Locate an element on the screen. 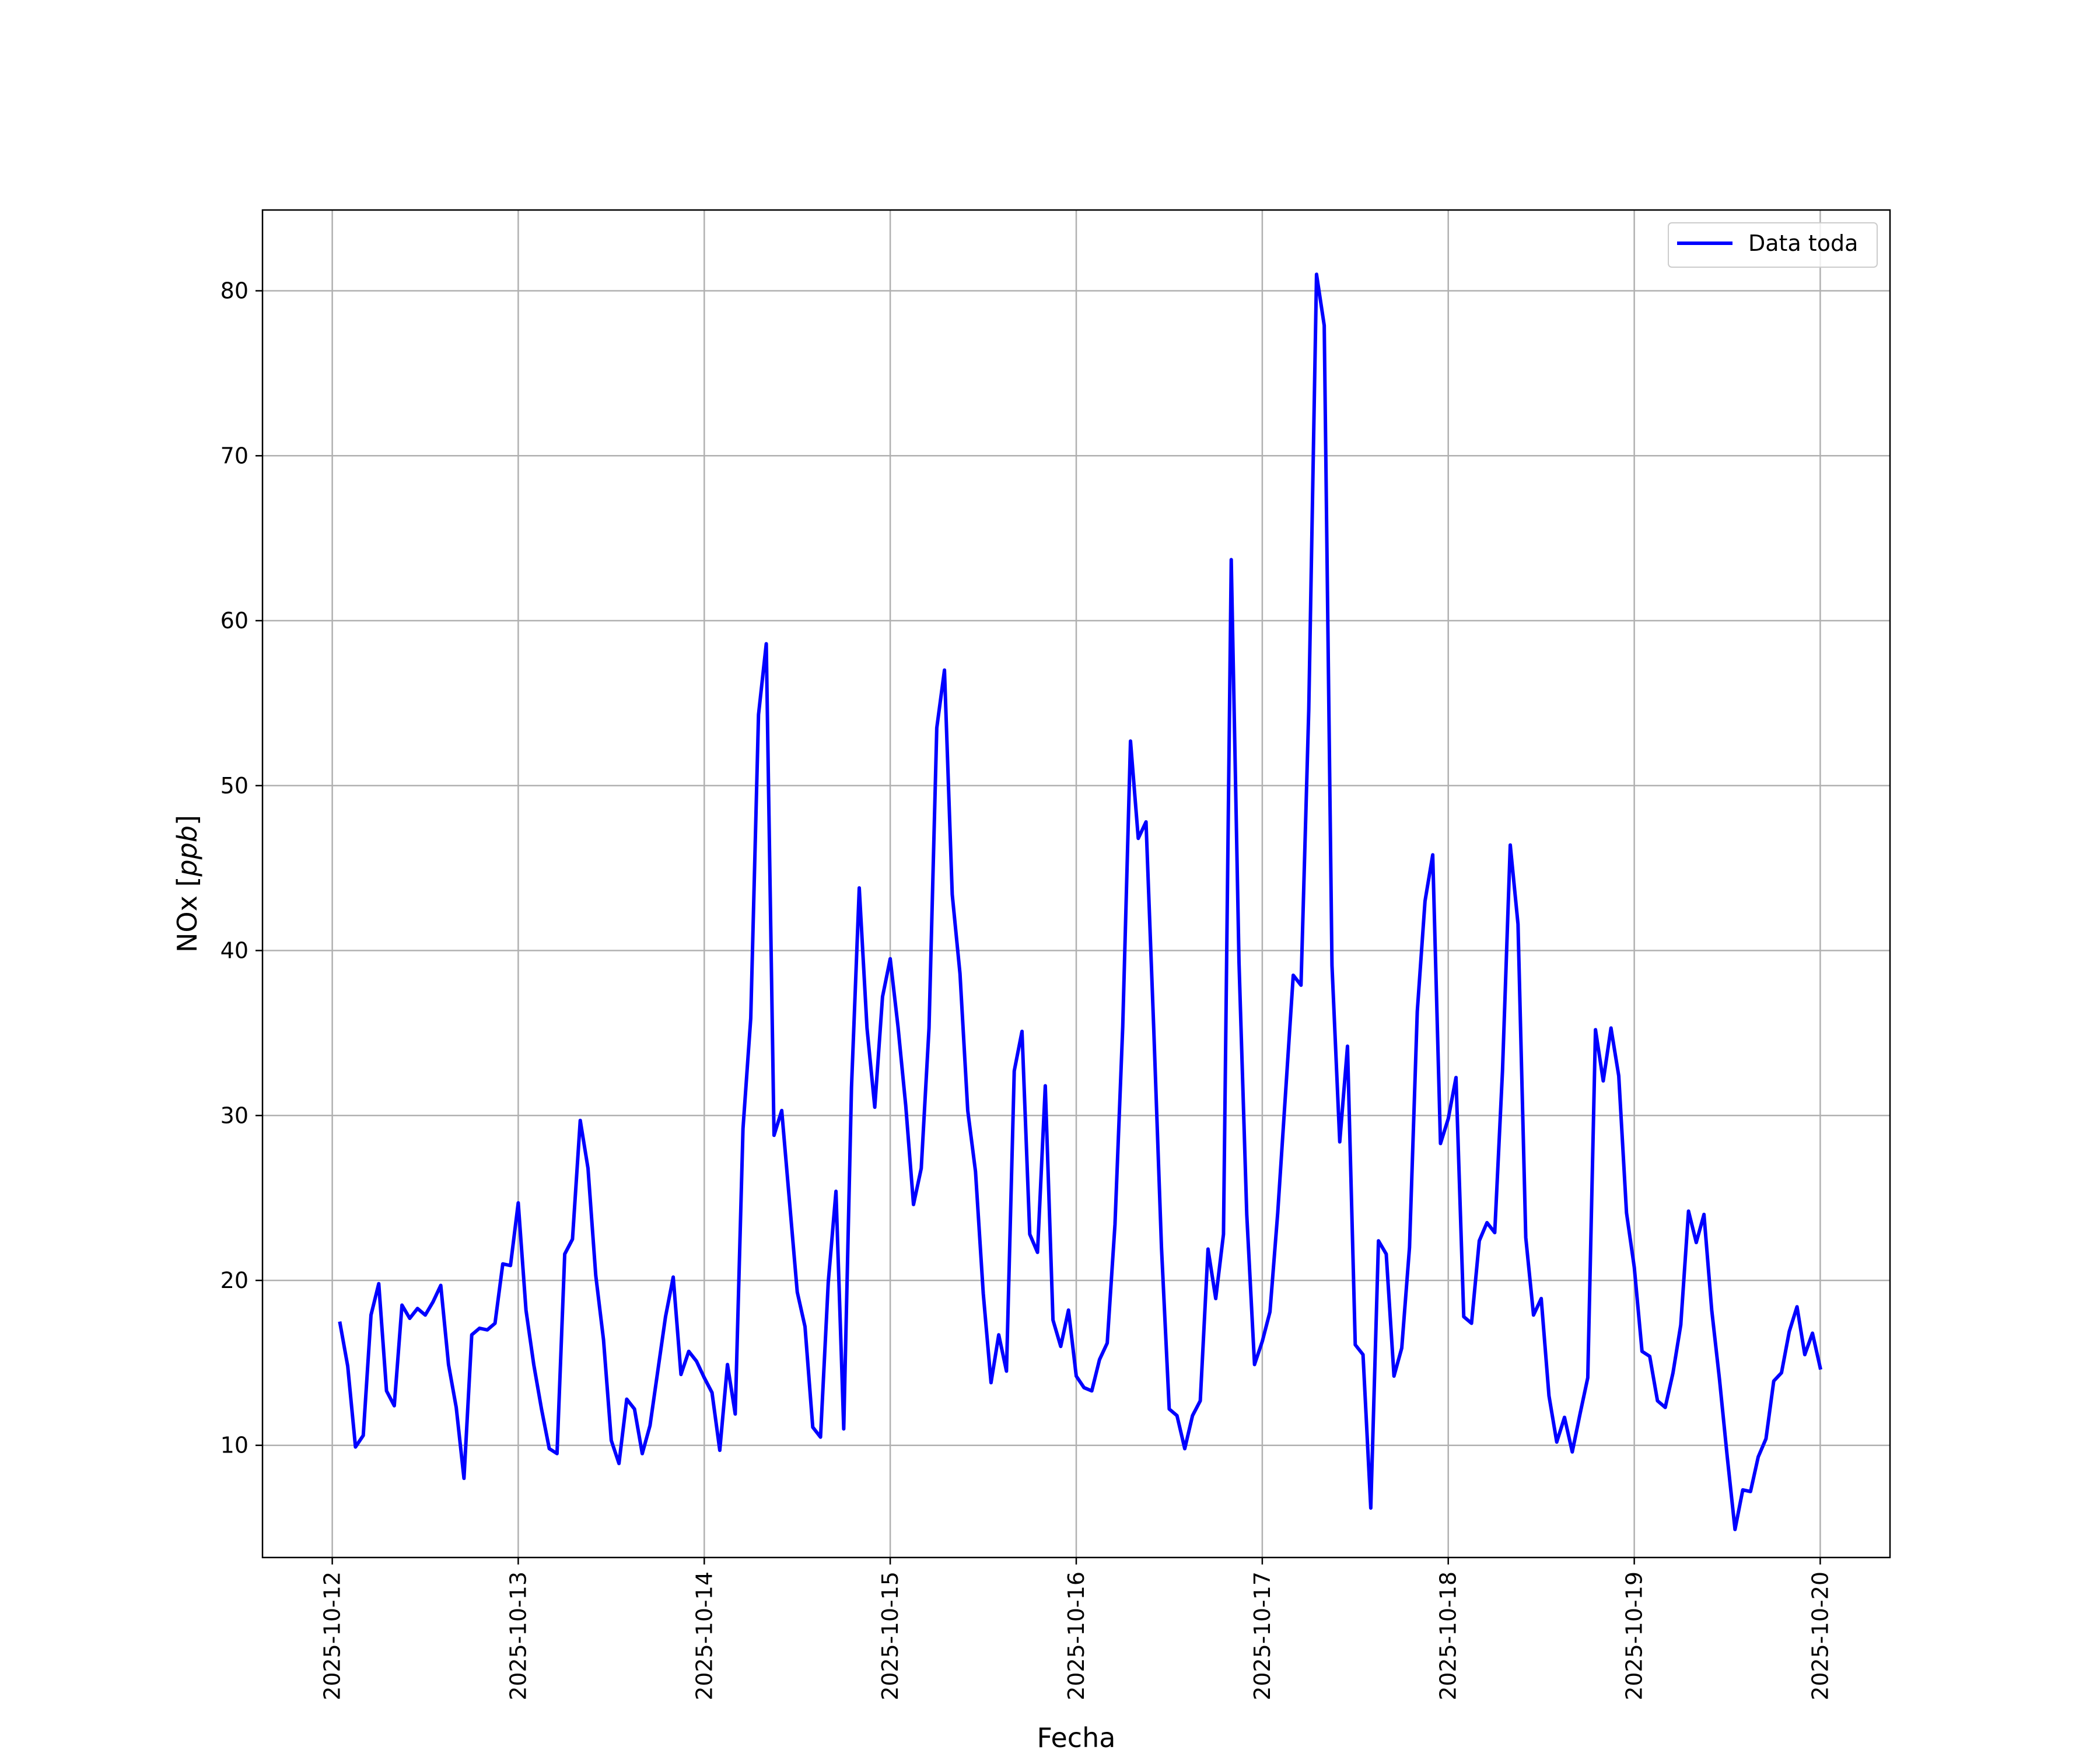 The image size is (2100, 1750). x-tick-label: 2025-10-14 is located at coordinates (704, 1636).